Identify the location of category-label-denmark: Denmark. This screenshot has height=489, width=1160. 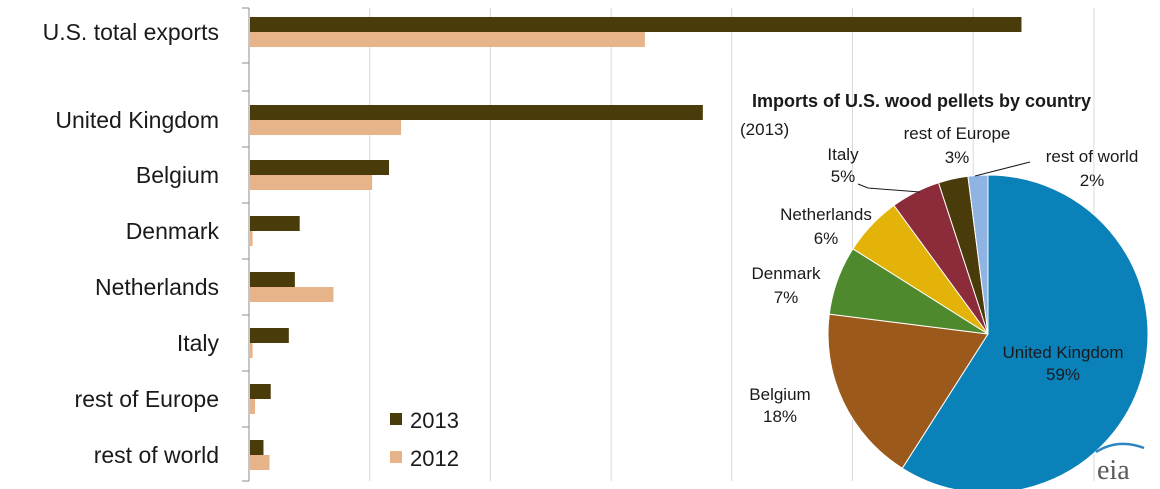
(173, 231).